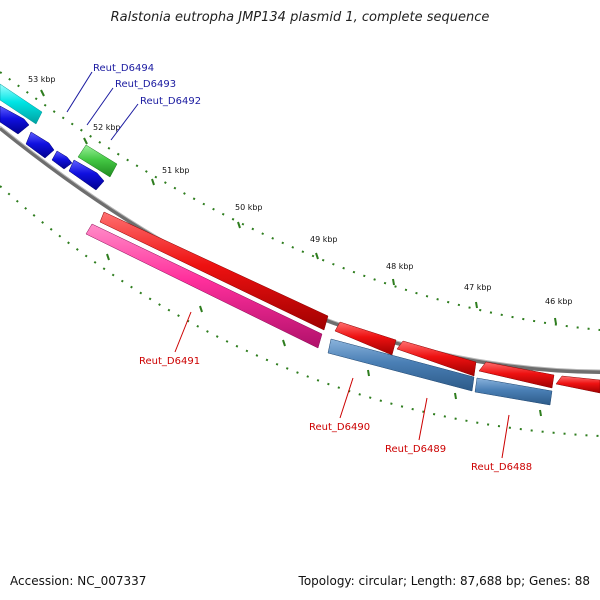 The height and width of the screenshot is (600, 600). I want to click on leader-line-D6493, so click(100, 106).